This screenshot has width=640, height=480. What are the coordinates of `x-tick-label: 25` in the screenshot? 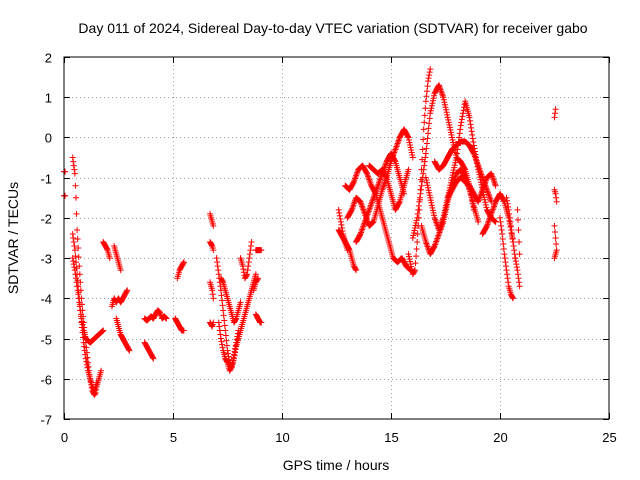 It's located at (609, 437).